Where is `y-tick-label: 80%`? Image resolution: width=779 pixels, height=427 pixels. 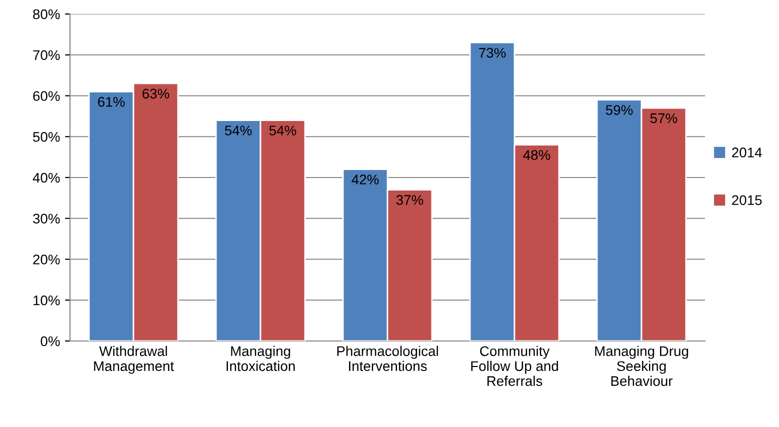
y-tick-label: 80% is located at coordinates (46, 14).